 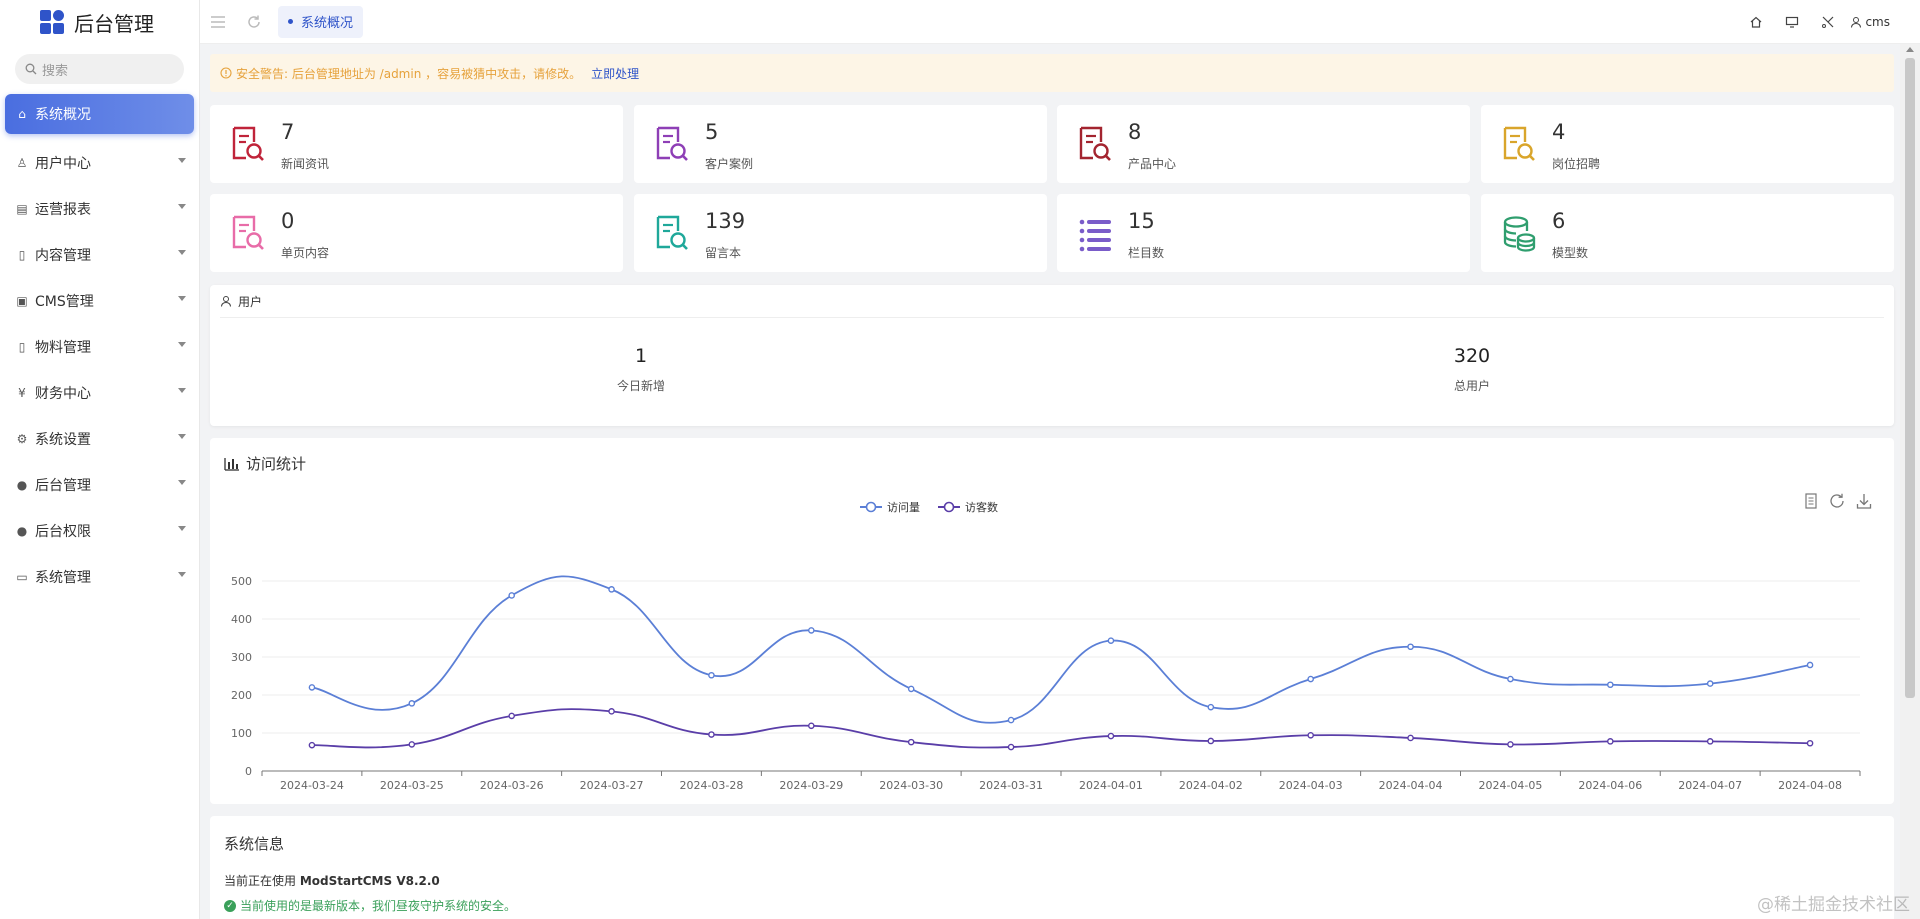 I want to click on x-tick-label: 2024-03-28, so click(x=711, y=785).